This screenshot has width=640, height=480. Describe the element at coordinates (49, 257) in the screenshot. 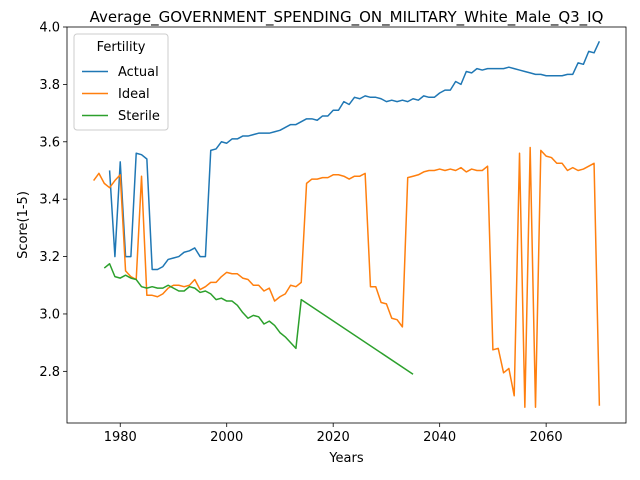

I see `y-tick-label: 3.2` at that location.